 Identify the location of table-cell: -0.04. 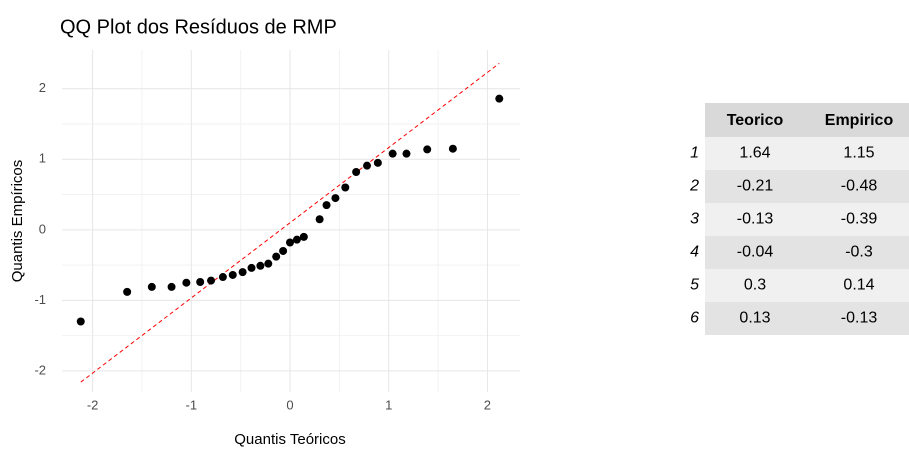
(755, 252).